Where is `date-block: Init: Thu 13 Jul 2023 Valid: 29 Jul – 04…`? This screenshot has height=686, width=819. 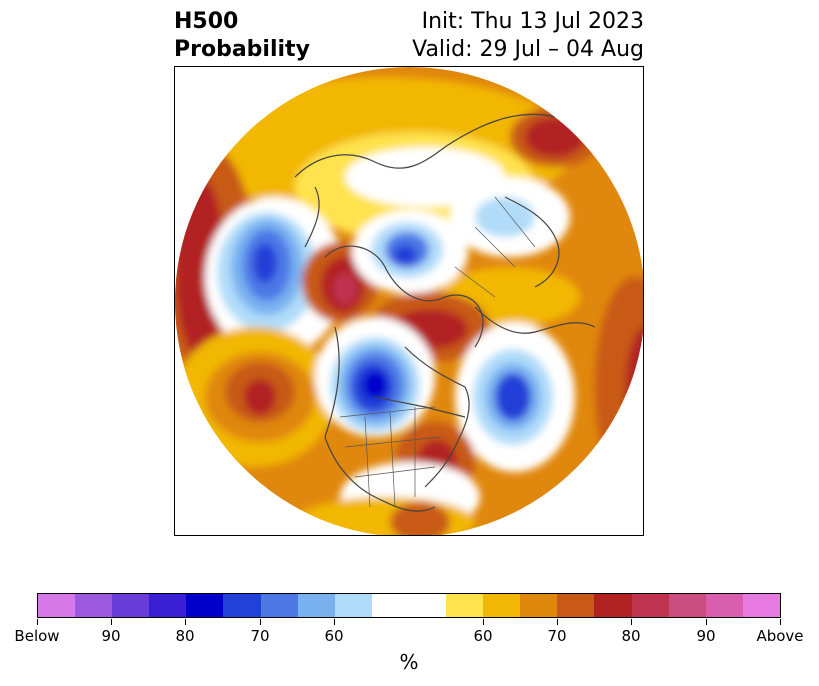
date-block: Init: Thu 13 Jul 2023 Valid: 29 Jul – 04… is located at coordinates (528, 36).